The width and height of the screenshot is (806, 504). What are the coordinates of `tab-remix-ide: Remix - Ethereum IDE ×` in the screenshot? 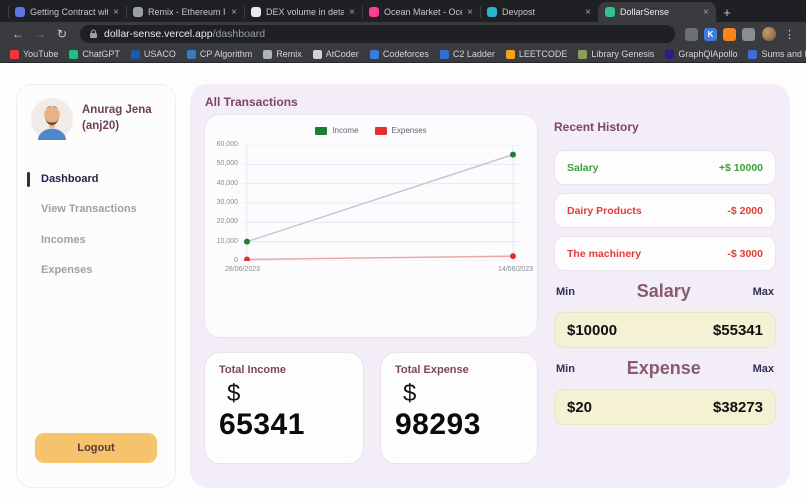 It's located at (185, 12).